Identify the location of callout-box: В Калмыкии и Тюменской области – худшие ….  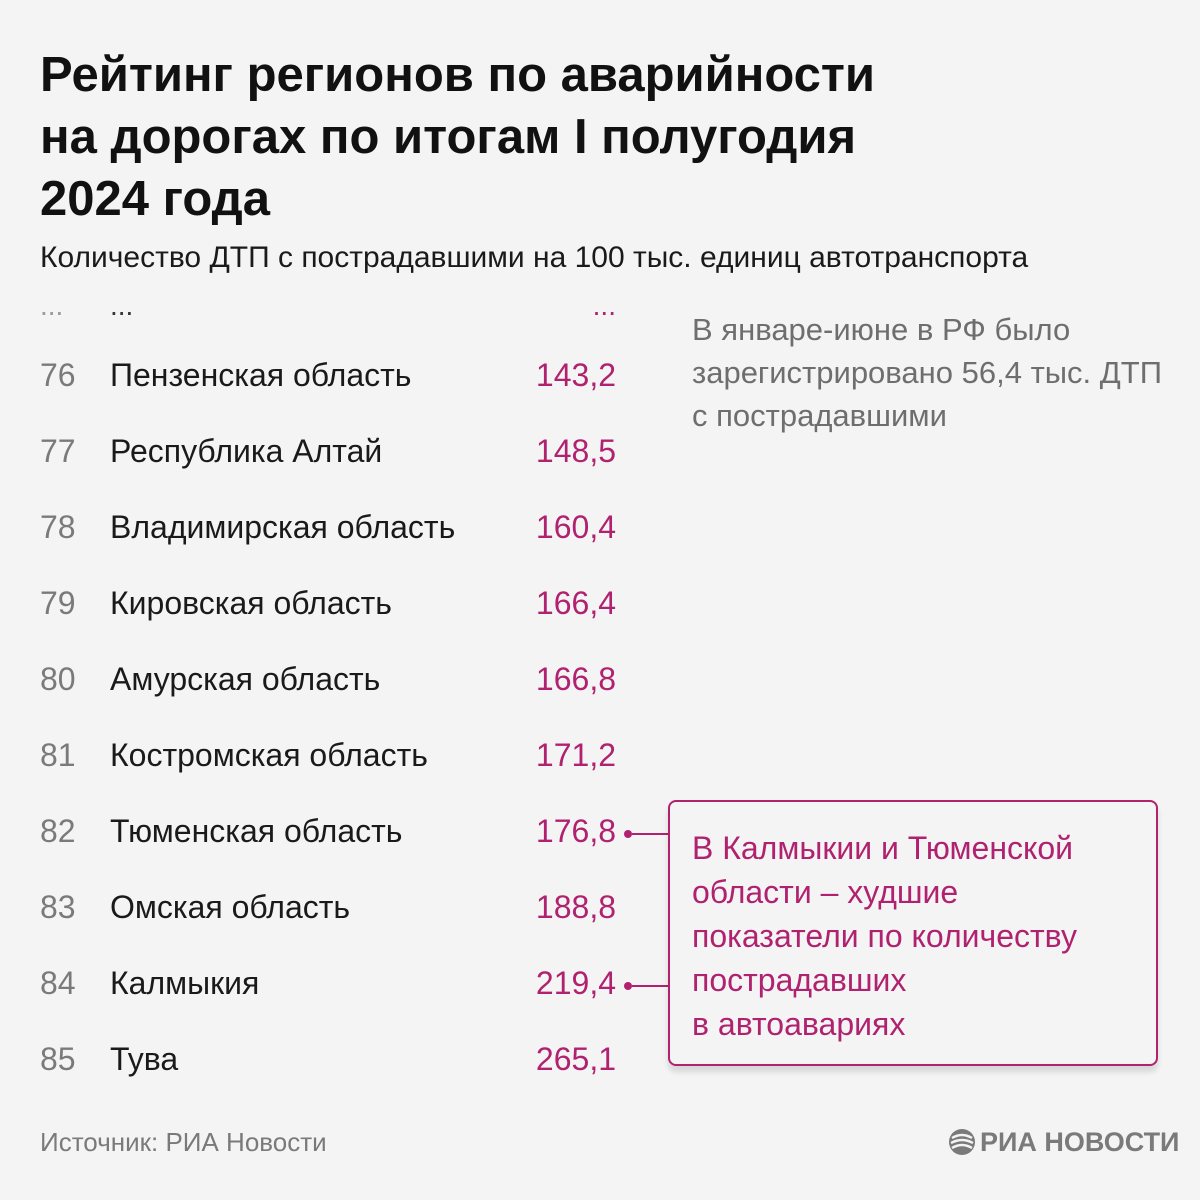
(913, 933).